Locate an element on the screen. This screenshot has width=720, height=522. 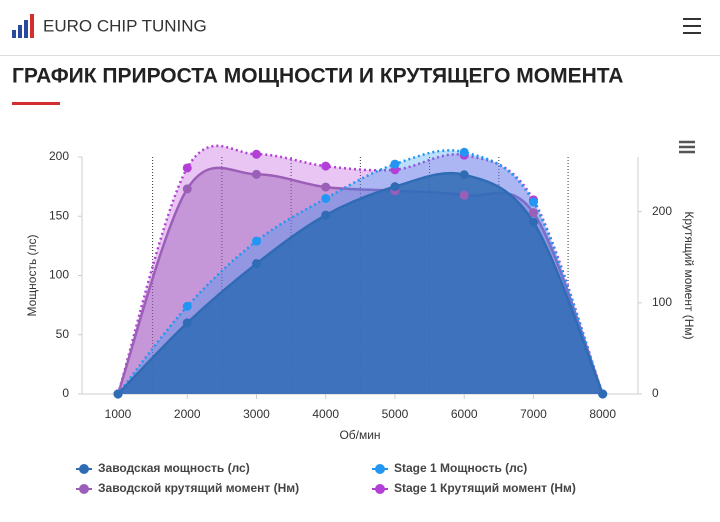
chart-menu is located at coordinates (687, 147).